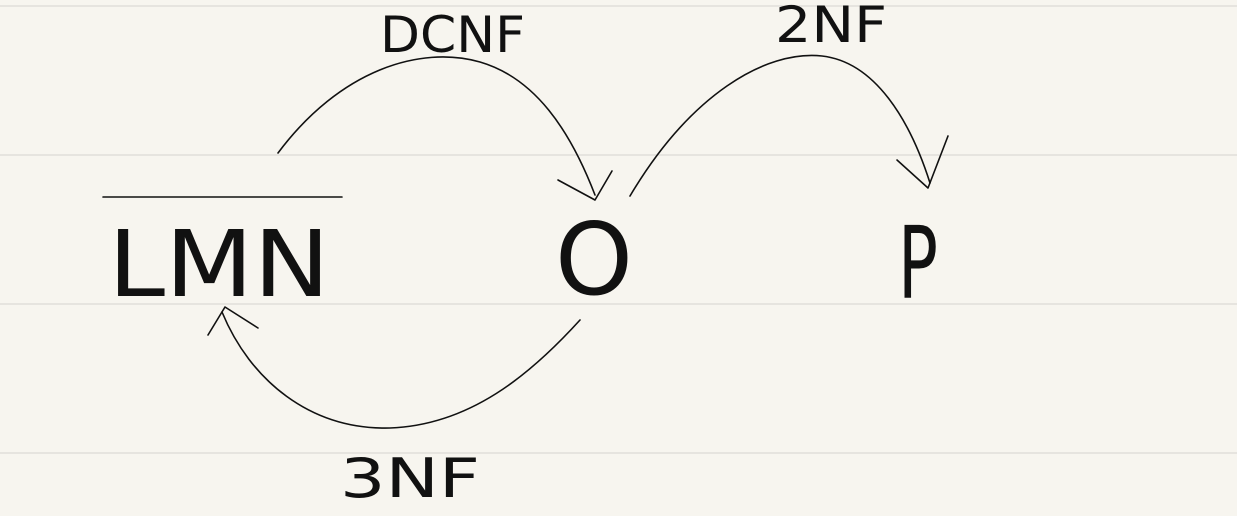 This screenshot has width=1237, height=516. What do you see at coordinates (831, 27) in the screenshot?
I see `edge-o-to-p-label: 2NF` at bounding box center [831, 27].